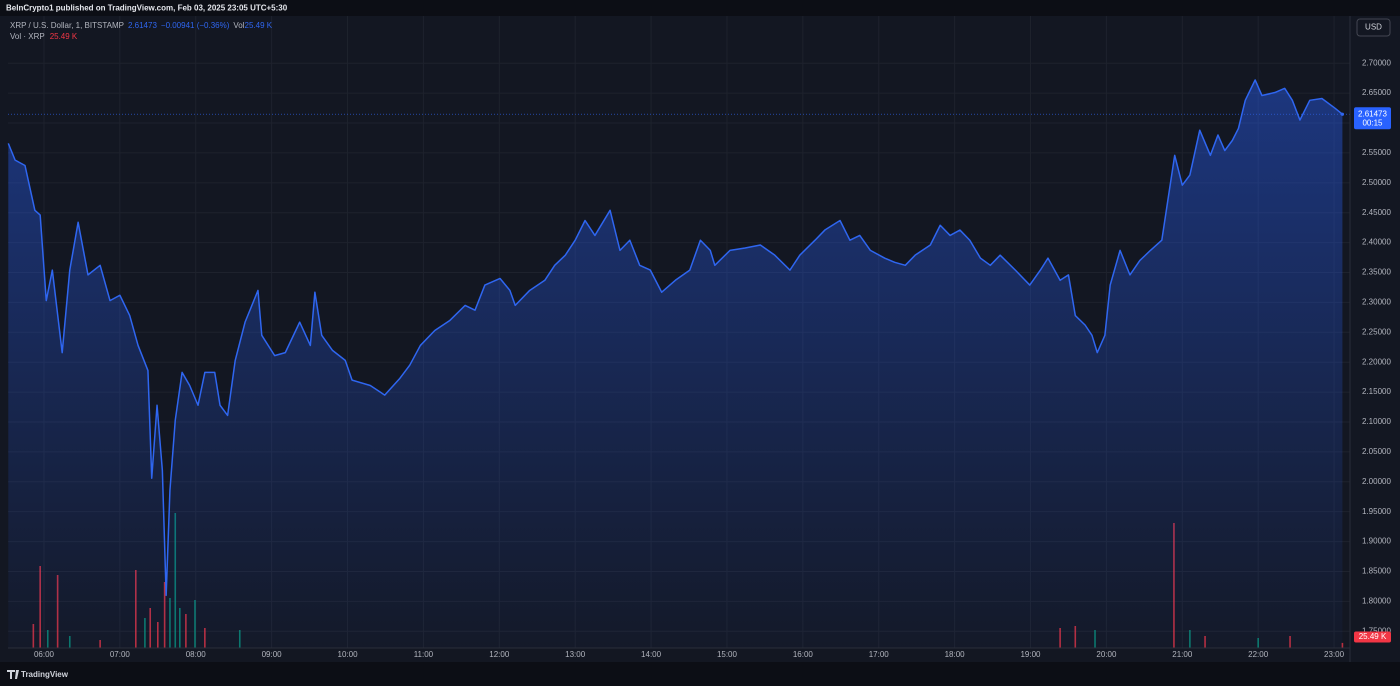 This screenshot has width=1400, height=686. Describe the element at coordinates (651, 654) in the screenshot. I see `x-tick-label: 14:00` at that location.